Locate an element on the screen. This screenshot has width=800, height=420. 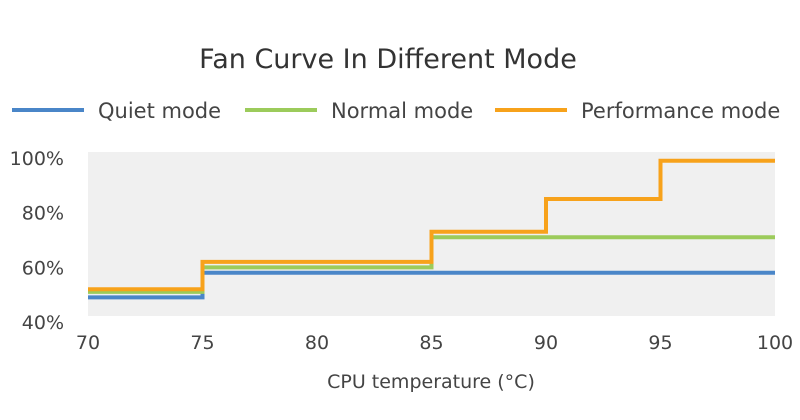
x-tick-label: 85 is located at coordinates (431, 343).